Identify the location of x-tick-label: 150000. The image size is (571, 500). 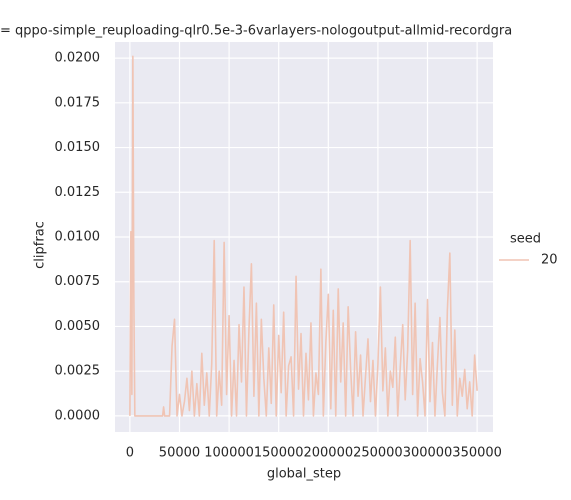
(279, 453).